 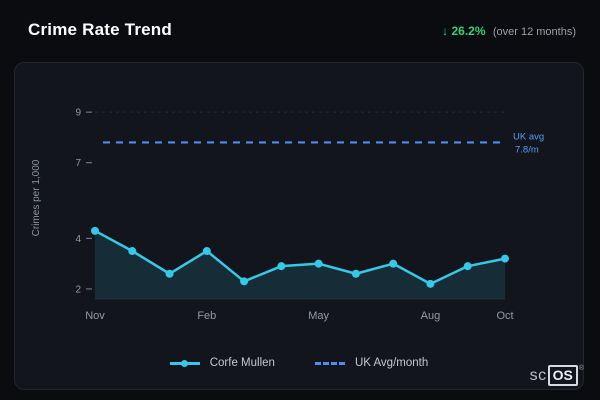 What do you see at coordinates (538, 375) in the screenshot?
I see `logo-text-prefix: sc` at bounding box center [538, 375].